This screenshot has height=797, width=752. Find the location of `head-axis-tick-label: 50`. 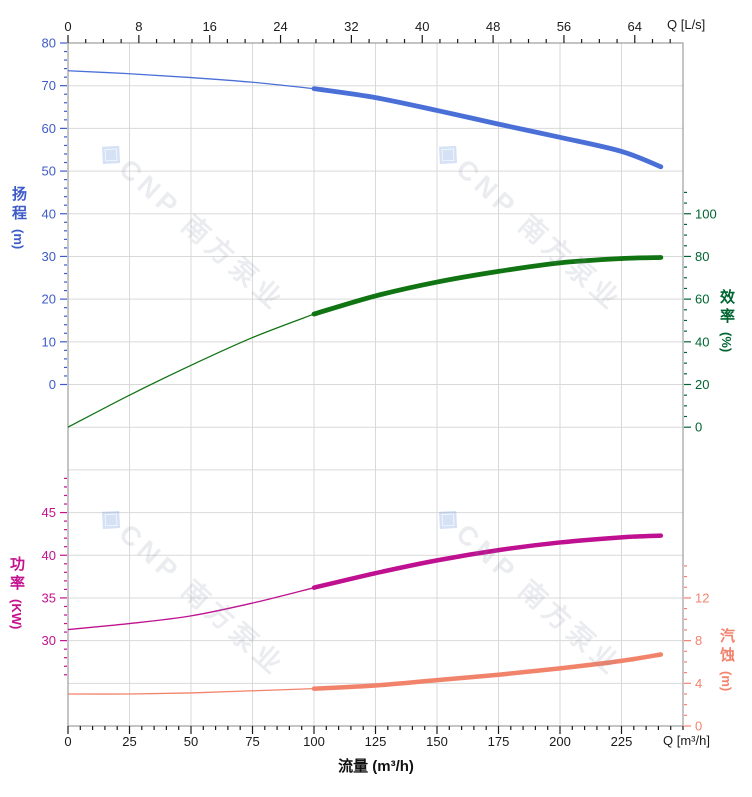

head-axis-tick-label: 50 is located at coordinates (49, 171).